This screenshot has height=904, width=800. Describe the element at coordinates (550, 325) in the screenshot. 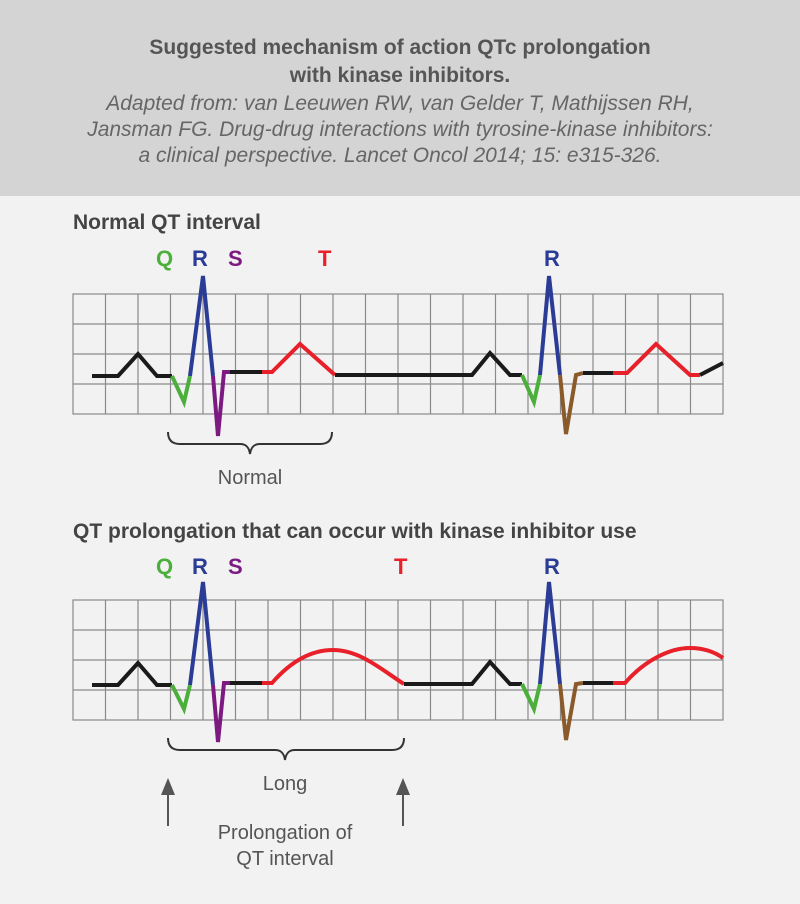

I see `normal-r2-wave` at that location.